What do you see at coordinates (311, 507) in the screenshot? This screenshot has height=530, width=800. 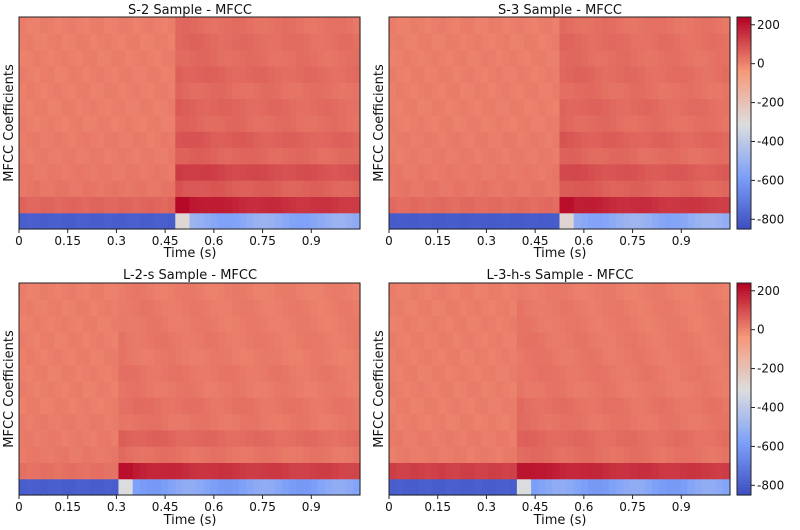 I see `x-tick-label: 0.9` at bounding box center [311, 507].